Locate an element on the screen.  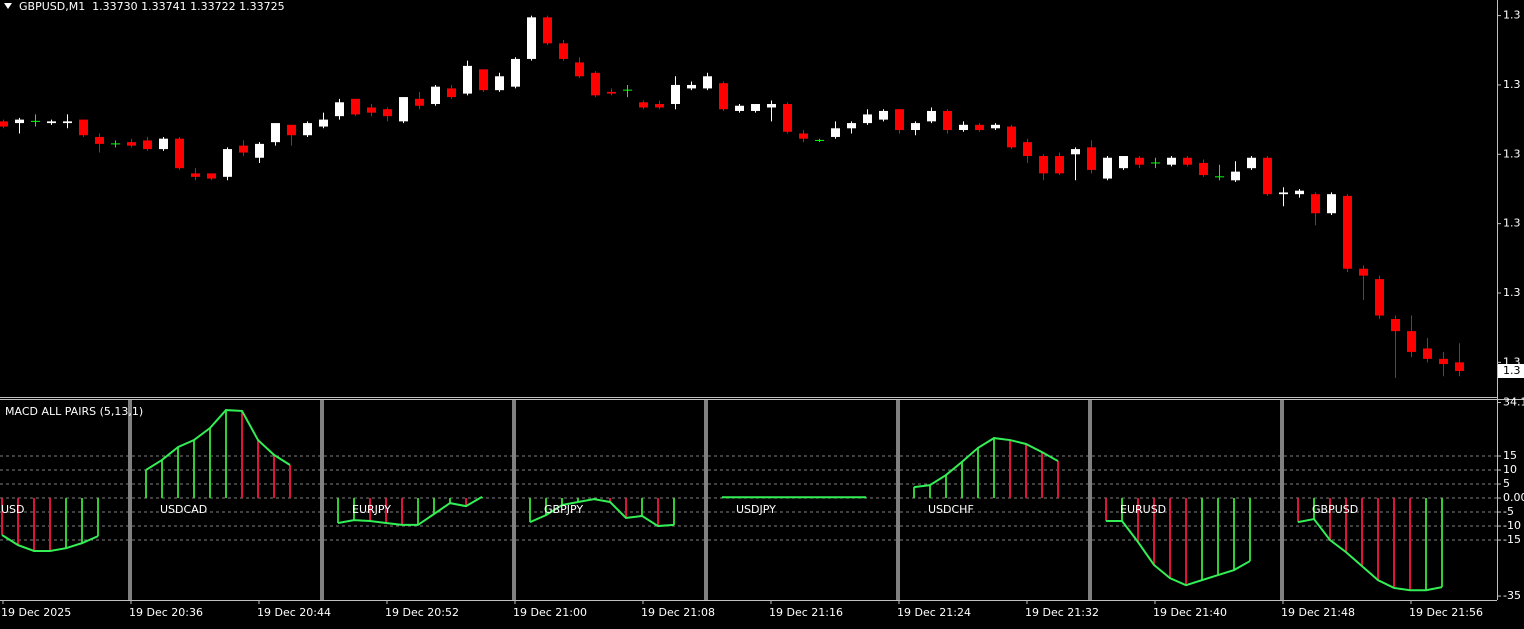
y-tick-label: 5 is located at coordinates (1506, 483).